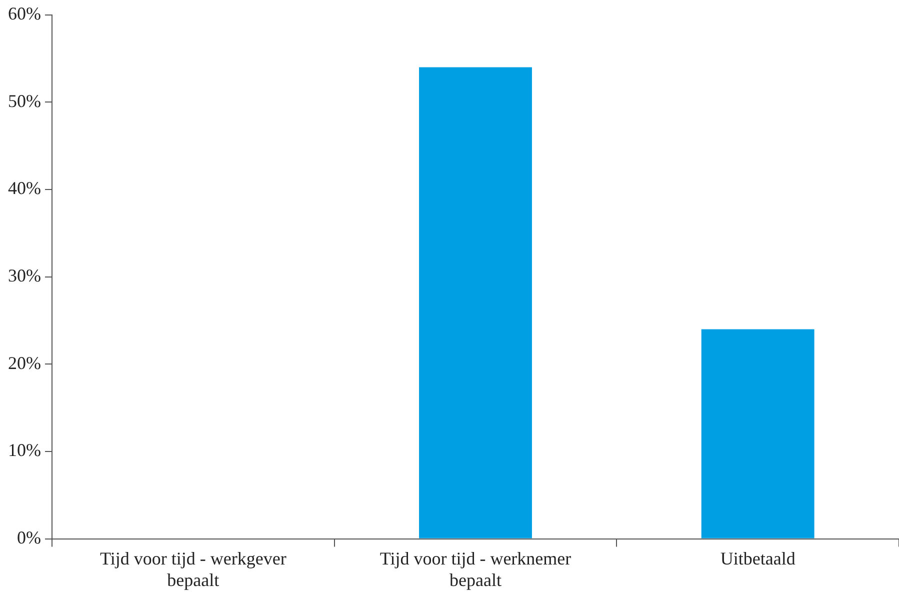 The height and width of the screenshot is (594, 899). I want to click on y-tick-label: 10%, so click(24, 450).